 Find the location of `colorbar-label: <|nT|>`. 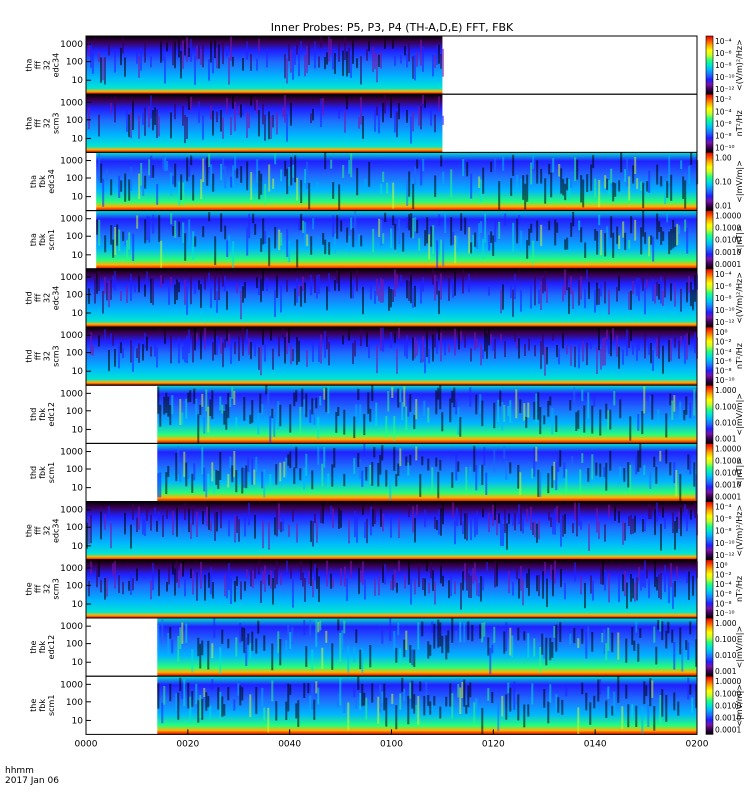

colorbar-label: <|nT|> is located at coordinates (739, 239).